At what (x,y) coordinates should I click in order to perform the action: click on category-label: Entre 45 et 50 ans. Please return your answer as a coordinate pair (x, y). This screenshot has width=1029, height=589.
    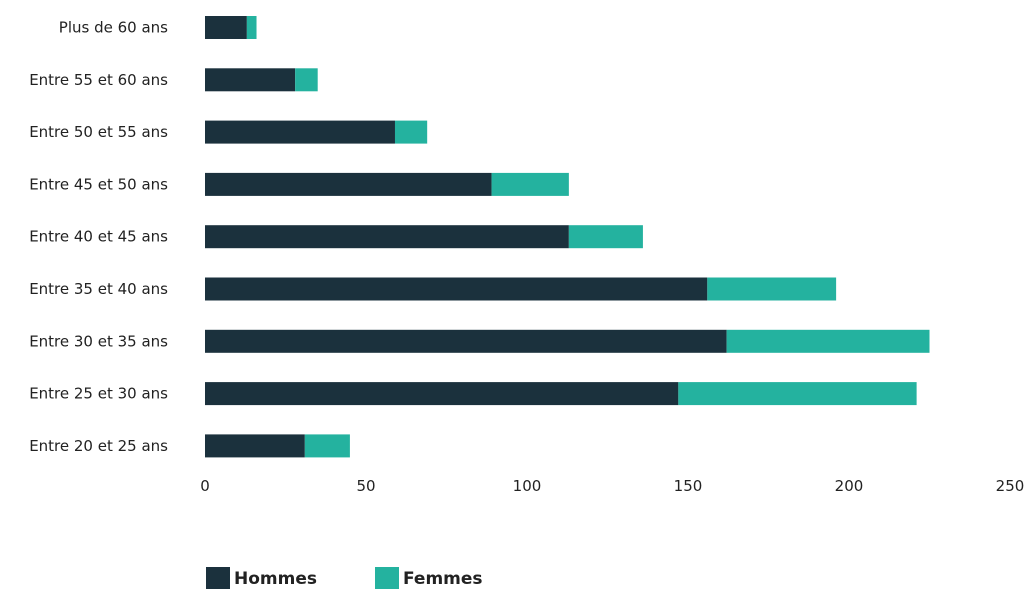
    Looking at the image, I should click on (98, 184).